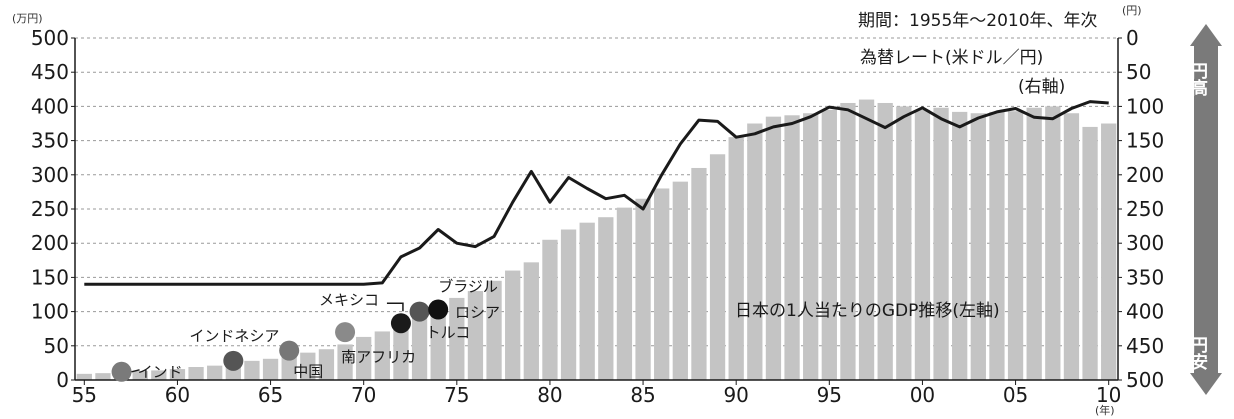 The image size is (1234, 419). I want to click on right-tick-label: 0, so click(1132, 38).